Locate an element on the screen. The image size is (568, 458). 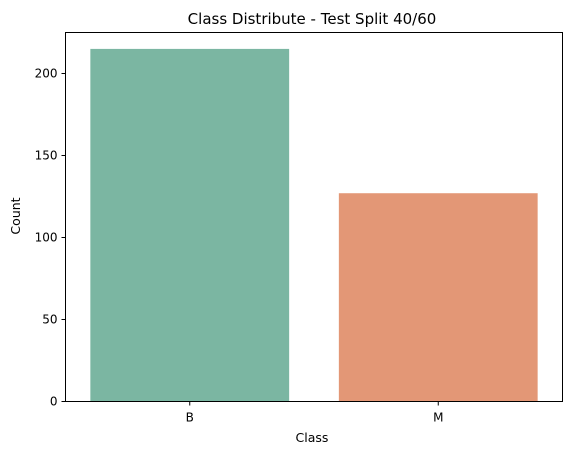
y-axis: 0 50 100 150 200 is located at coordinates (50, 238).